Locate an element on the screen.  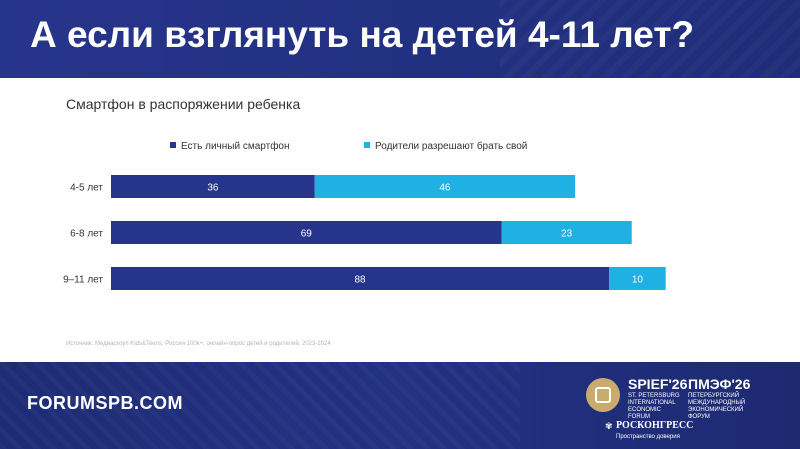
data-label: 23 is located at coordinates (567, 234).